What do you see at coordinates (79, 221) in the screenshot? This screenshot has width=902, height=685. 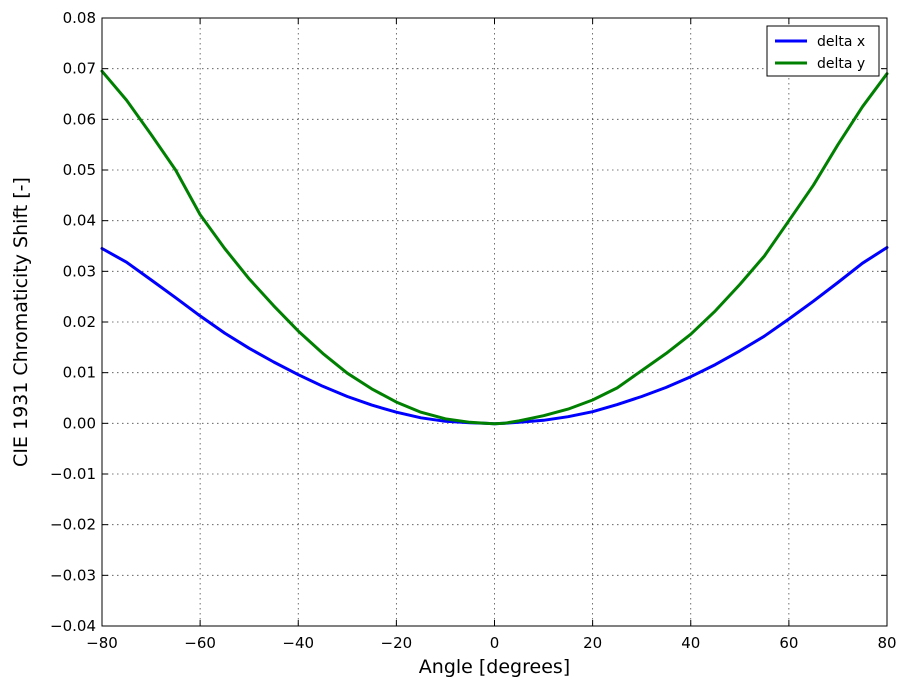 I see `y-tick-label: 0.04` at bounding box center [79, 221].